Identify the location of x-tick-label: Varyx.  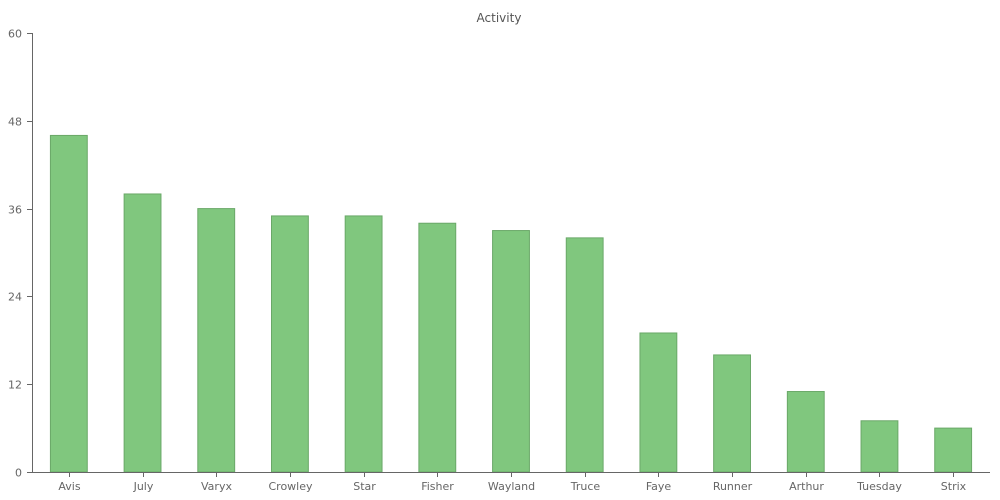
(216, 486).